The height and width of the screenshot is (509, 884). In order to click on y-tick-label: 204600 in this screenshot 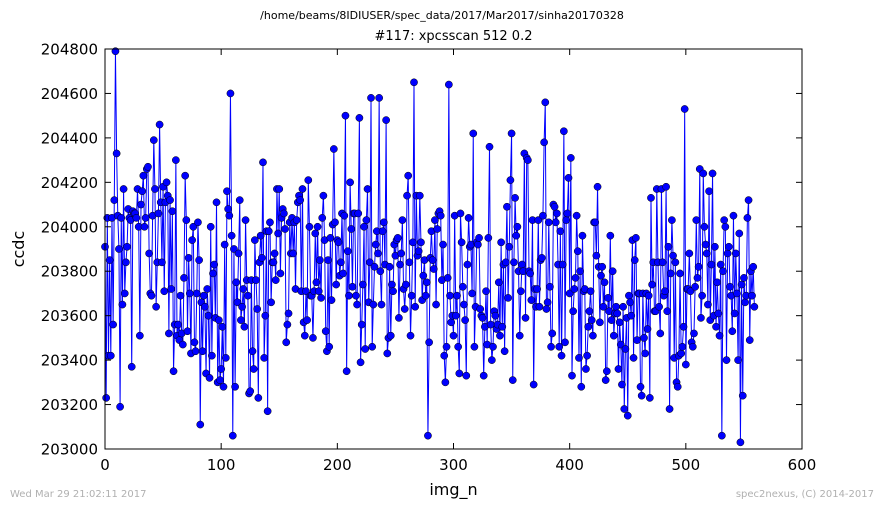, I will do `click(69, 94)`.